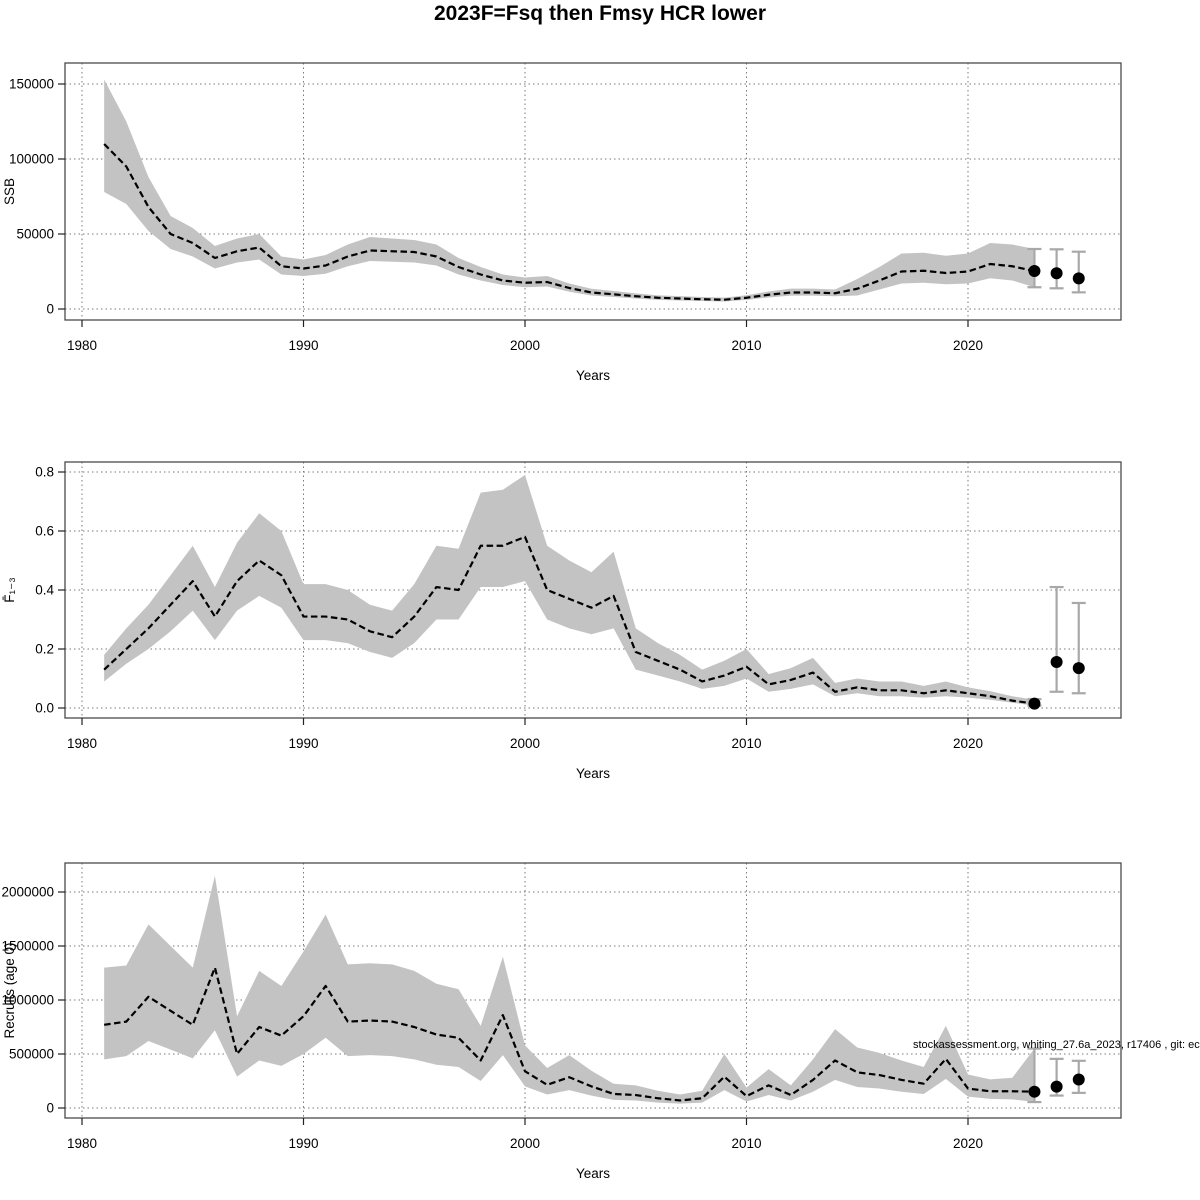 Image resolution: width=1200 pixels, height=1200 pixels. What do you see at coordinates (27, 892) in the screenshot?
I see `y-tick-label: 2000000` at bounding box center [27, 892].